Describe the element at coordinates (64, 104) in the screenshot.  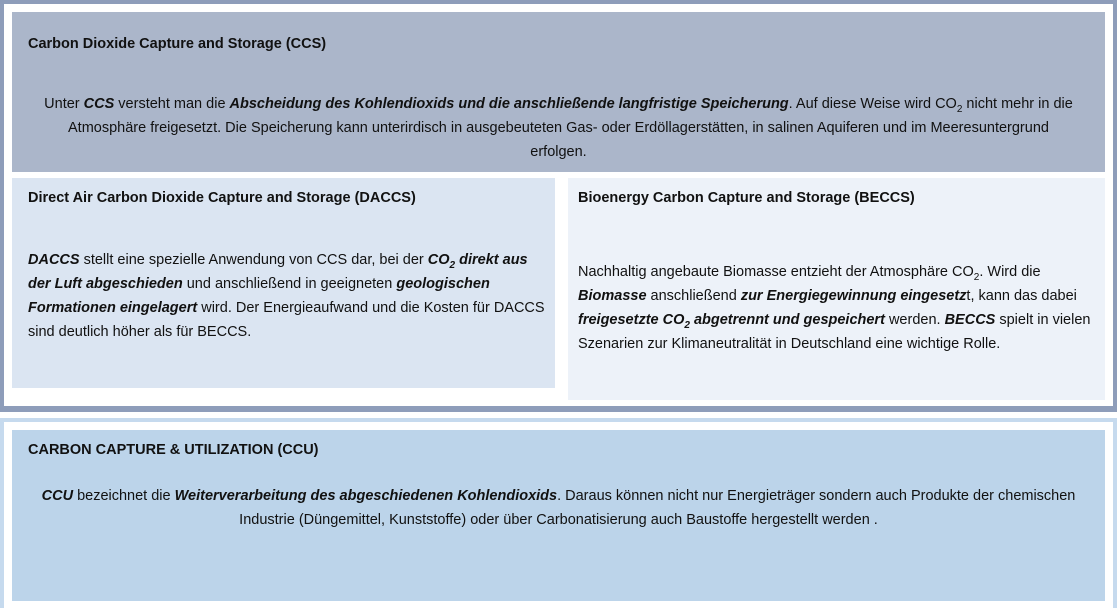
I see `text-run: Unter` at that location.